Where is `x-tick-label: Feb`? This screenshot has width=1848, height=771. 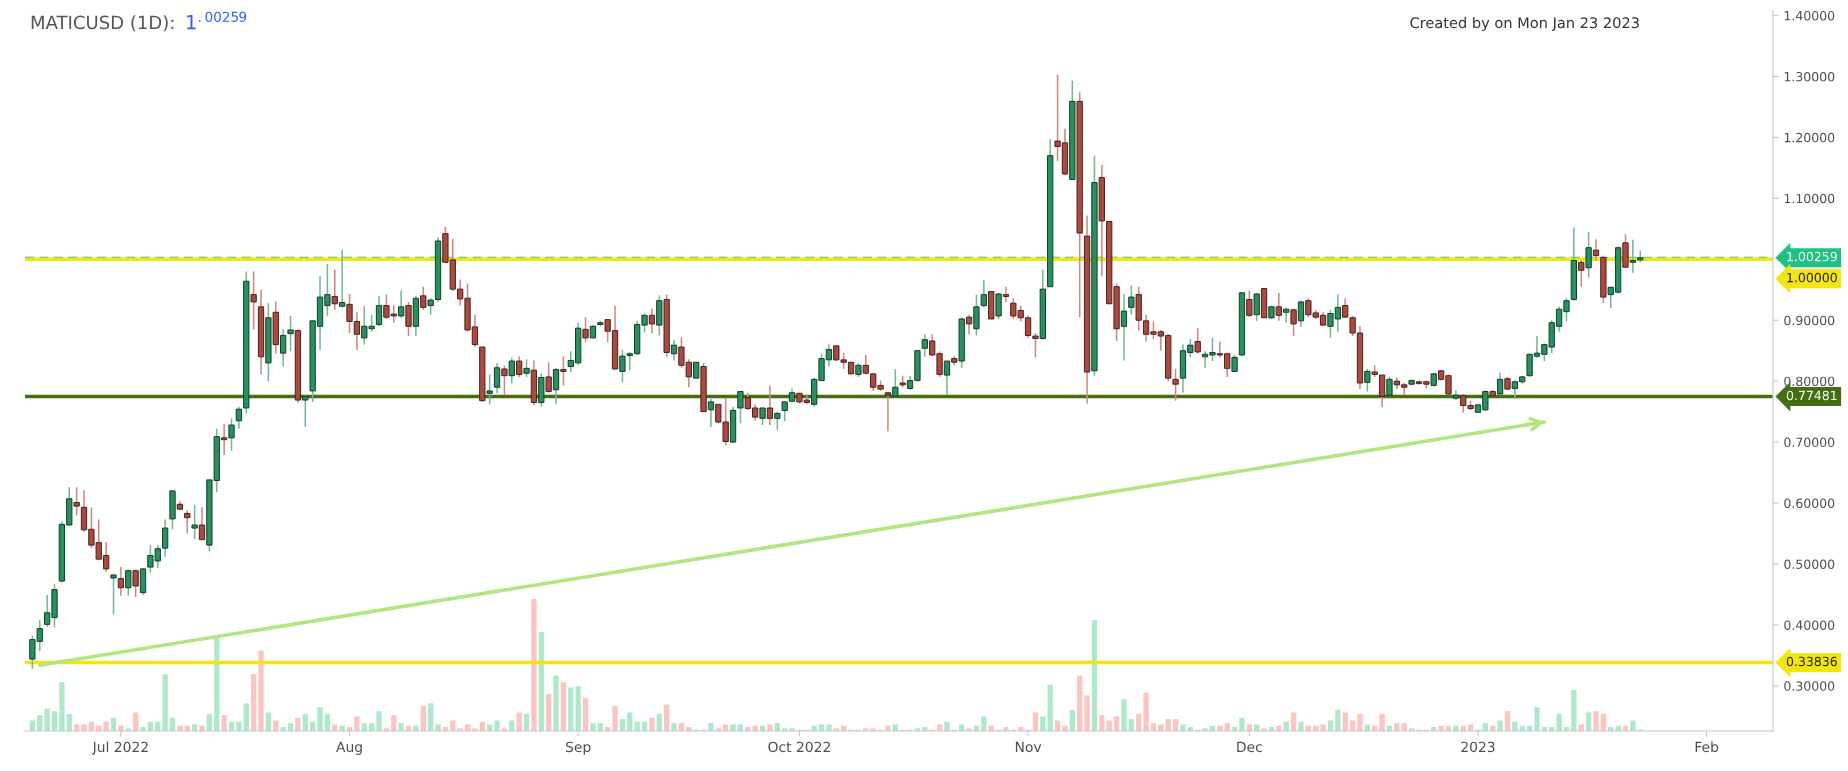 x-tick-label: Feb is located at coordinates (1707, 747).